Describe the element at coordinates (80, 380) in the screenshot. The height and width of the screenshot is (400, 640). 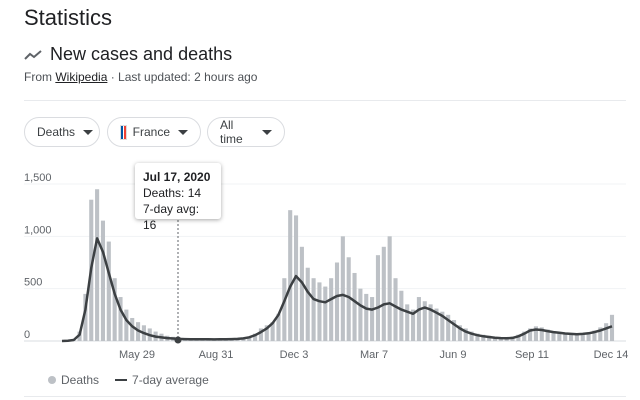
I see `legend-bars-label: Deaths` at that location.